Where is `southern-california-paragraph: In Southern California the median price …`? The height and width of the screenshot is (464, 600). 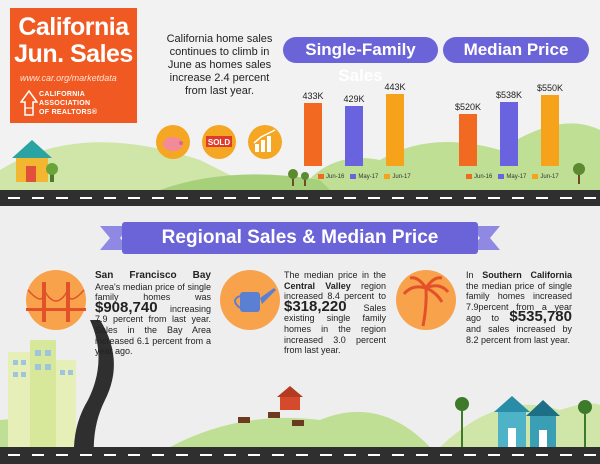 southern-california-paragraph: In Southern California the median price … is located at coordinates (519, 307).